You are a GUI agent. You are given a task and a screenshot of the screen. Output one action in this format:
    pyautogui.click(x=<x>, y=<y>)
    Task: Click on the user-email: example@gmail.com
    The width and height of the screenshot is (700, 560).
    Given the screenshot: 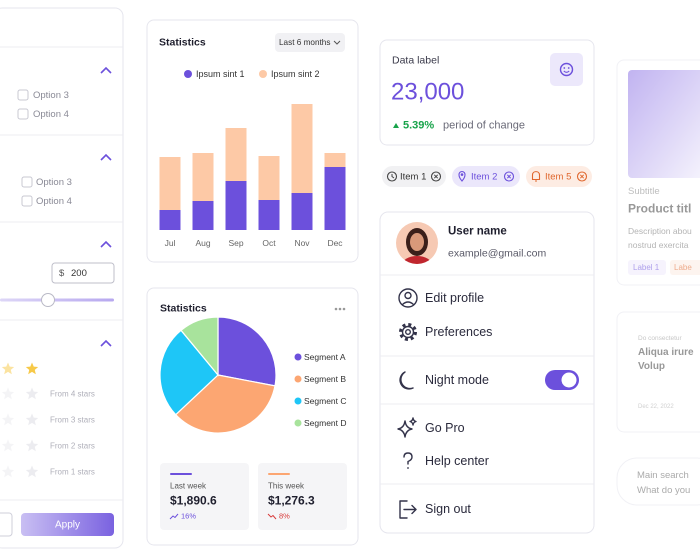 What is the action you would take?
    pyautogui.click(x=497, y=253)
    